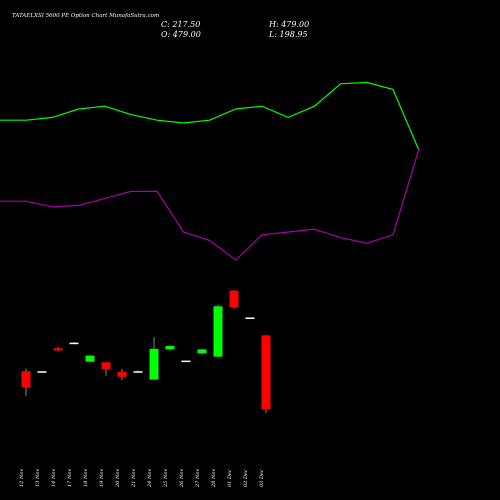 This screenshot has height=500, width=500. What do you see at coordinates (166, 478) in the screenshot?
I see `x-tick-label: 25 Nov` at bounding box center [166, 478].